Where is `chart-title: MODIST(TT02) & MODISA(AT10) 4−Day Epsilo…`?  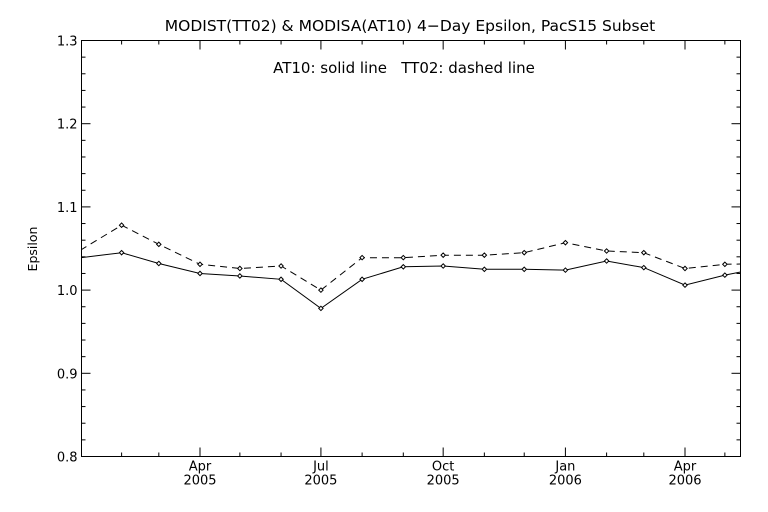
chart-title: MODIST(TT02) & MODISA(AT10) 4−Day Epsilo… is located at coordinates (410, 26).